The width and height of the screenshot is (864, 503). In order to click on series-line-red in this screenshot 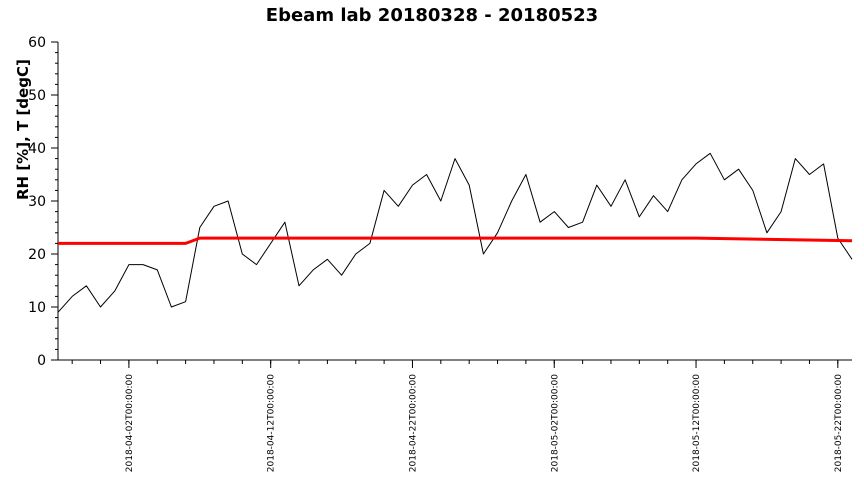, I will do `click(455, 240)`.